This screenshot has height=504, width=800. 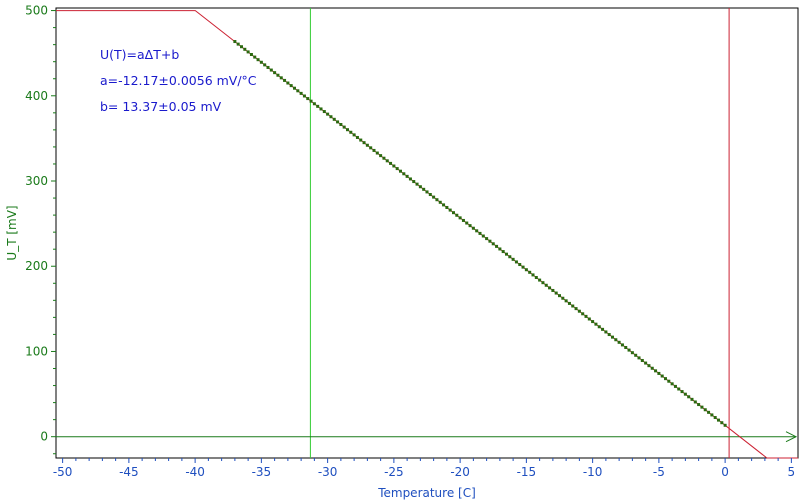 What do you see at coordinates (424, 468) in the screenshot?
I see `x-axis: -50 -45 -40 -35 -30 -25 -20 -15 -10 -5 0 5` at bounding box center [424, 468].